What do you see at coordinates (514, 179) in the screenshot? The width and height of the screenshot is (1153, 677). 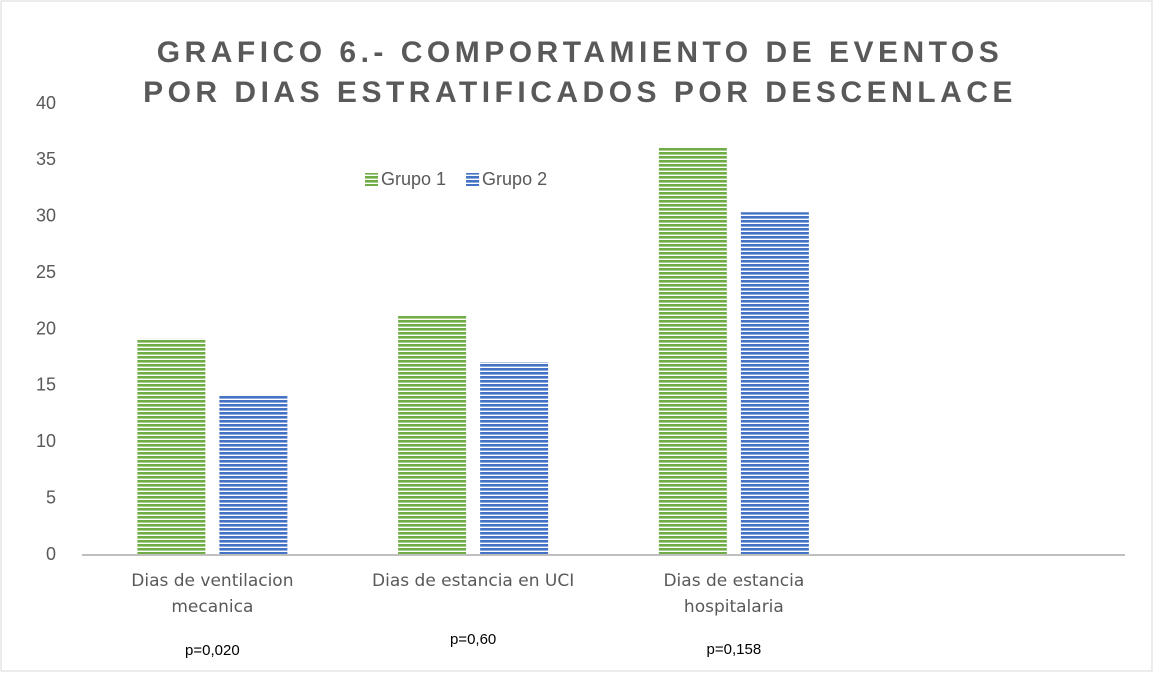 I see `legend-label: Grupo 2` at bounding box center [514, 179].